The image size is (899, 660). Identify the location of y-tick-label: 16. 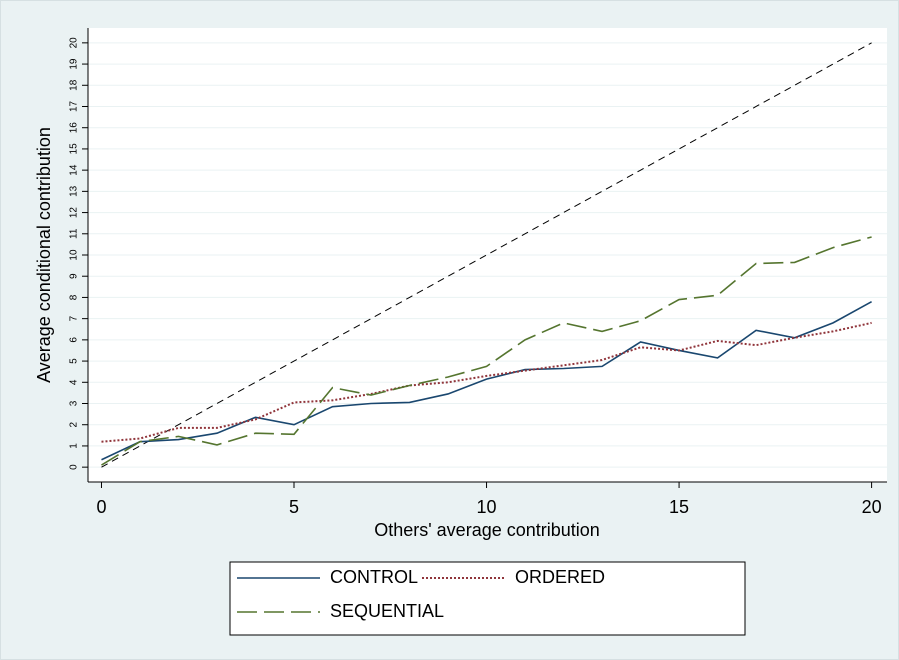
(74, 128).